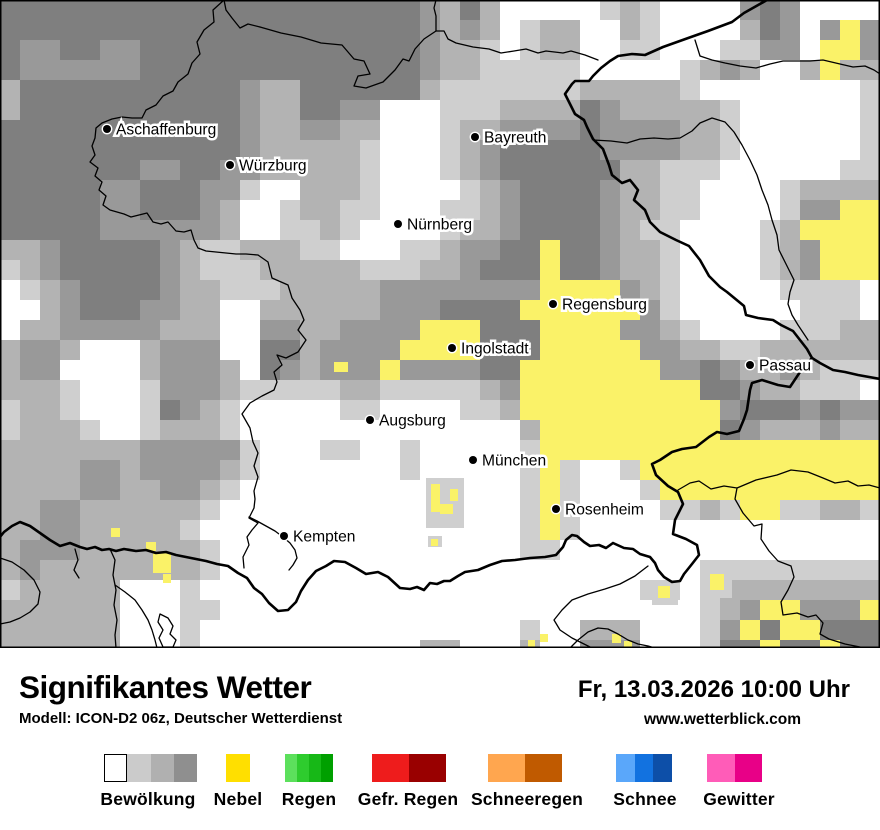 The height and width of the screenshot is (830, 880). Describe the element at coordinates (166, 129) in the screenshot. I see `svg-text: Aschaffenburg` at that location.